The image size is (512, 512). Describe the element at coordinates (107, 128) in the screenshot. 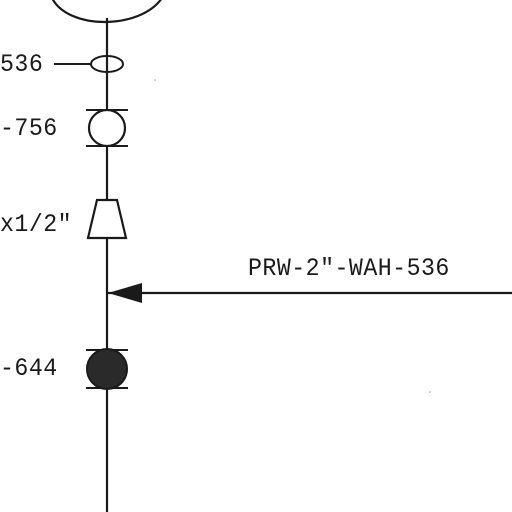

I see `valve-756-body` at that location.